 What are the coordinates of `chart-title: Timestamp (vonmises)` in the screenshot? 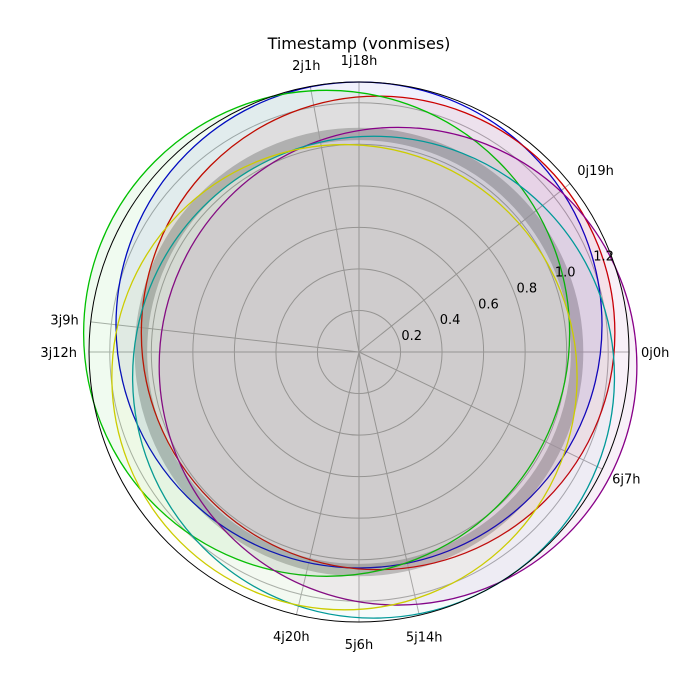 It's located at (359, 43).